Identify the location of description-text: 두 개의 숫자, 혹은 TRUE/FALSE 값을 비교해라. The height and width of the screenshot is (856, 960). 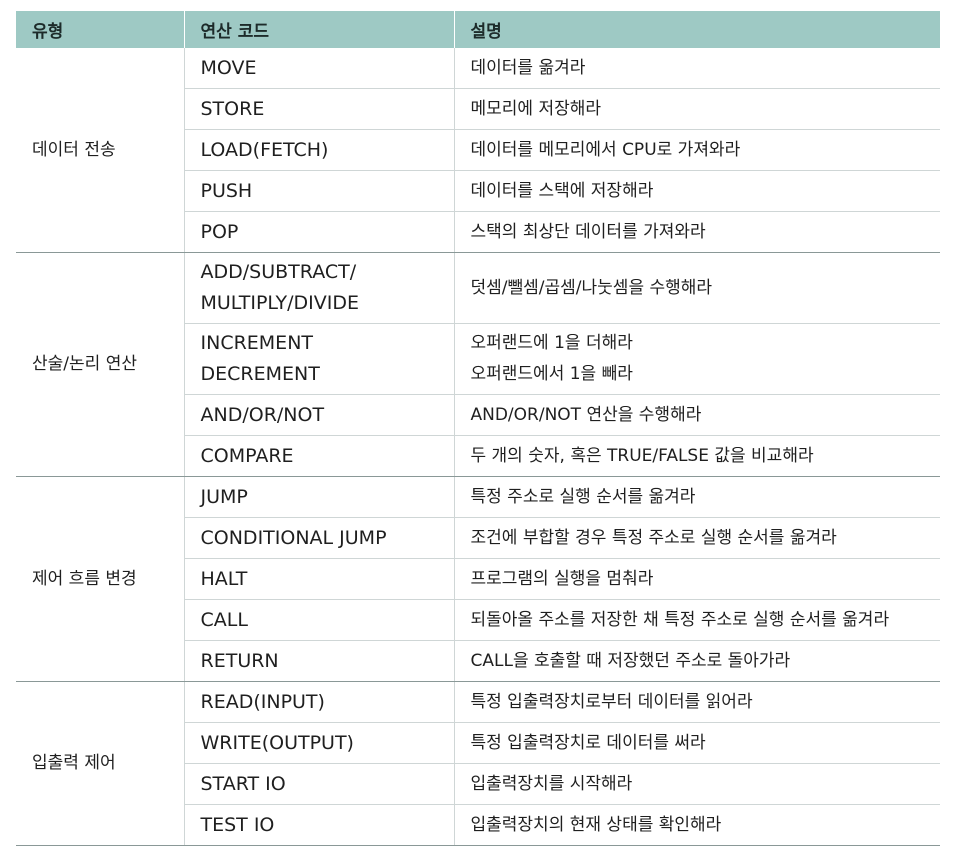
(642, 455).